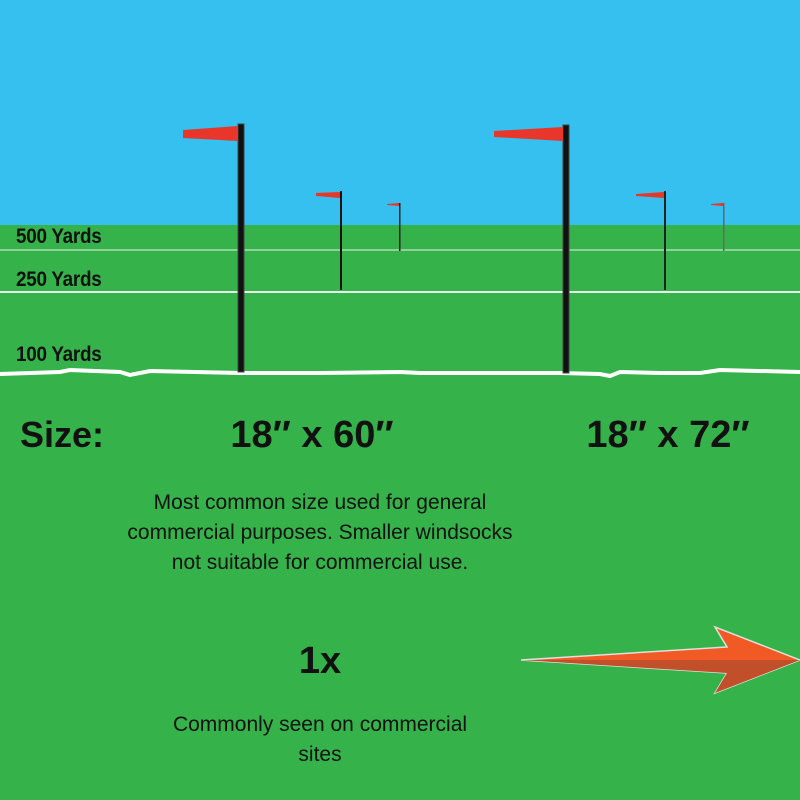  I want to click on distance-label-100: 100 Yards, so click(59, 354).